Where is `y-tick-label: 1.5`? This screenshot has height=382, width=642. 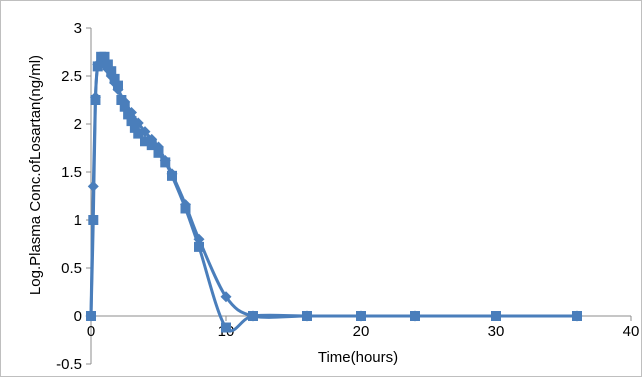 y-tick-label: 1.5 is located at coordinates (71, 172).